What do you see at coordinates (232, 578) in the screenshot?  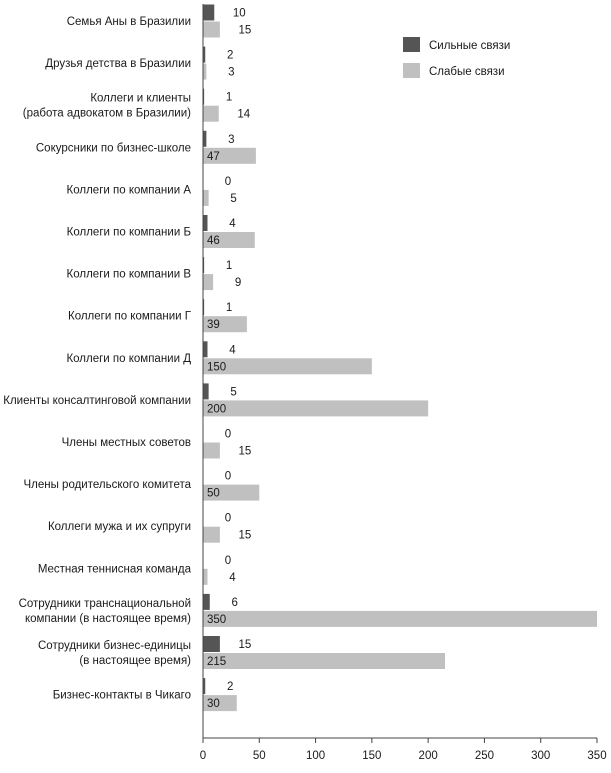 I see `weak-tie-value-label: 4` at bounding box center [232, 578].